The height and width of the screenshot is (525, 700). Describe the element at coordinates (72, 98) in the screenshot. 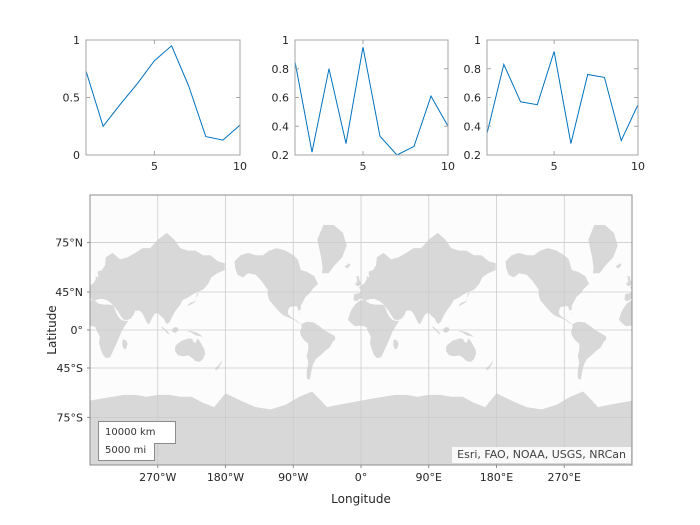

I see `y-tick-label: 0.5` at that location.